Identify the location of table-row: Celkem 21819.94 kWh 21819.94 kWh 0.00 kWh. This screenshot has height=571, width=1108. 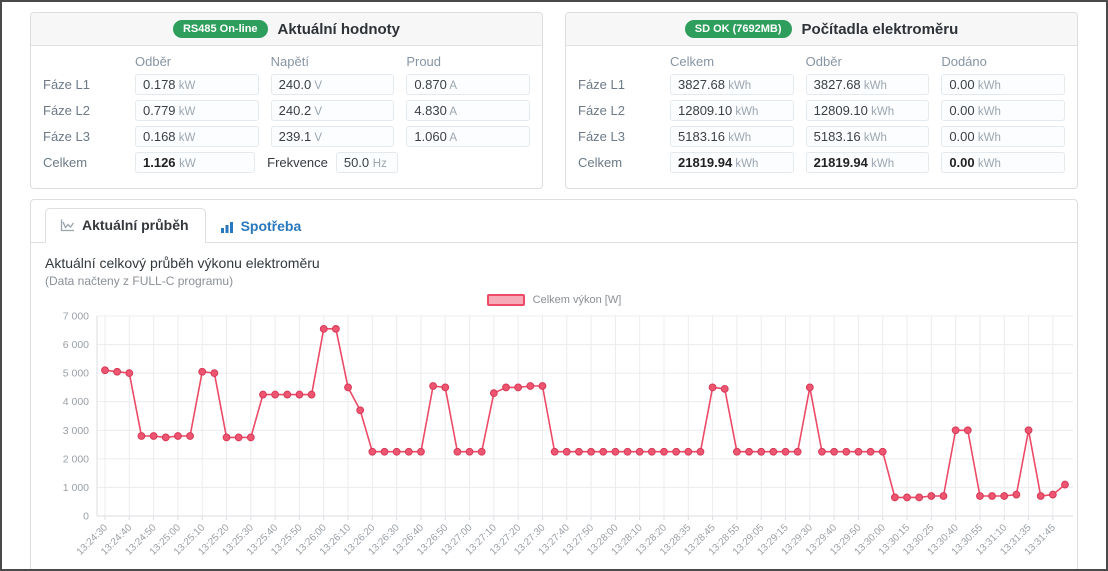
(821, 162).